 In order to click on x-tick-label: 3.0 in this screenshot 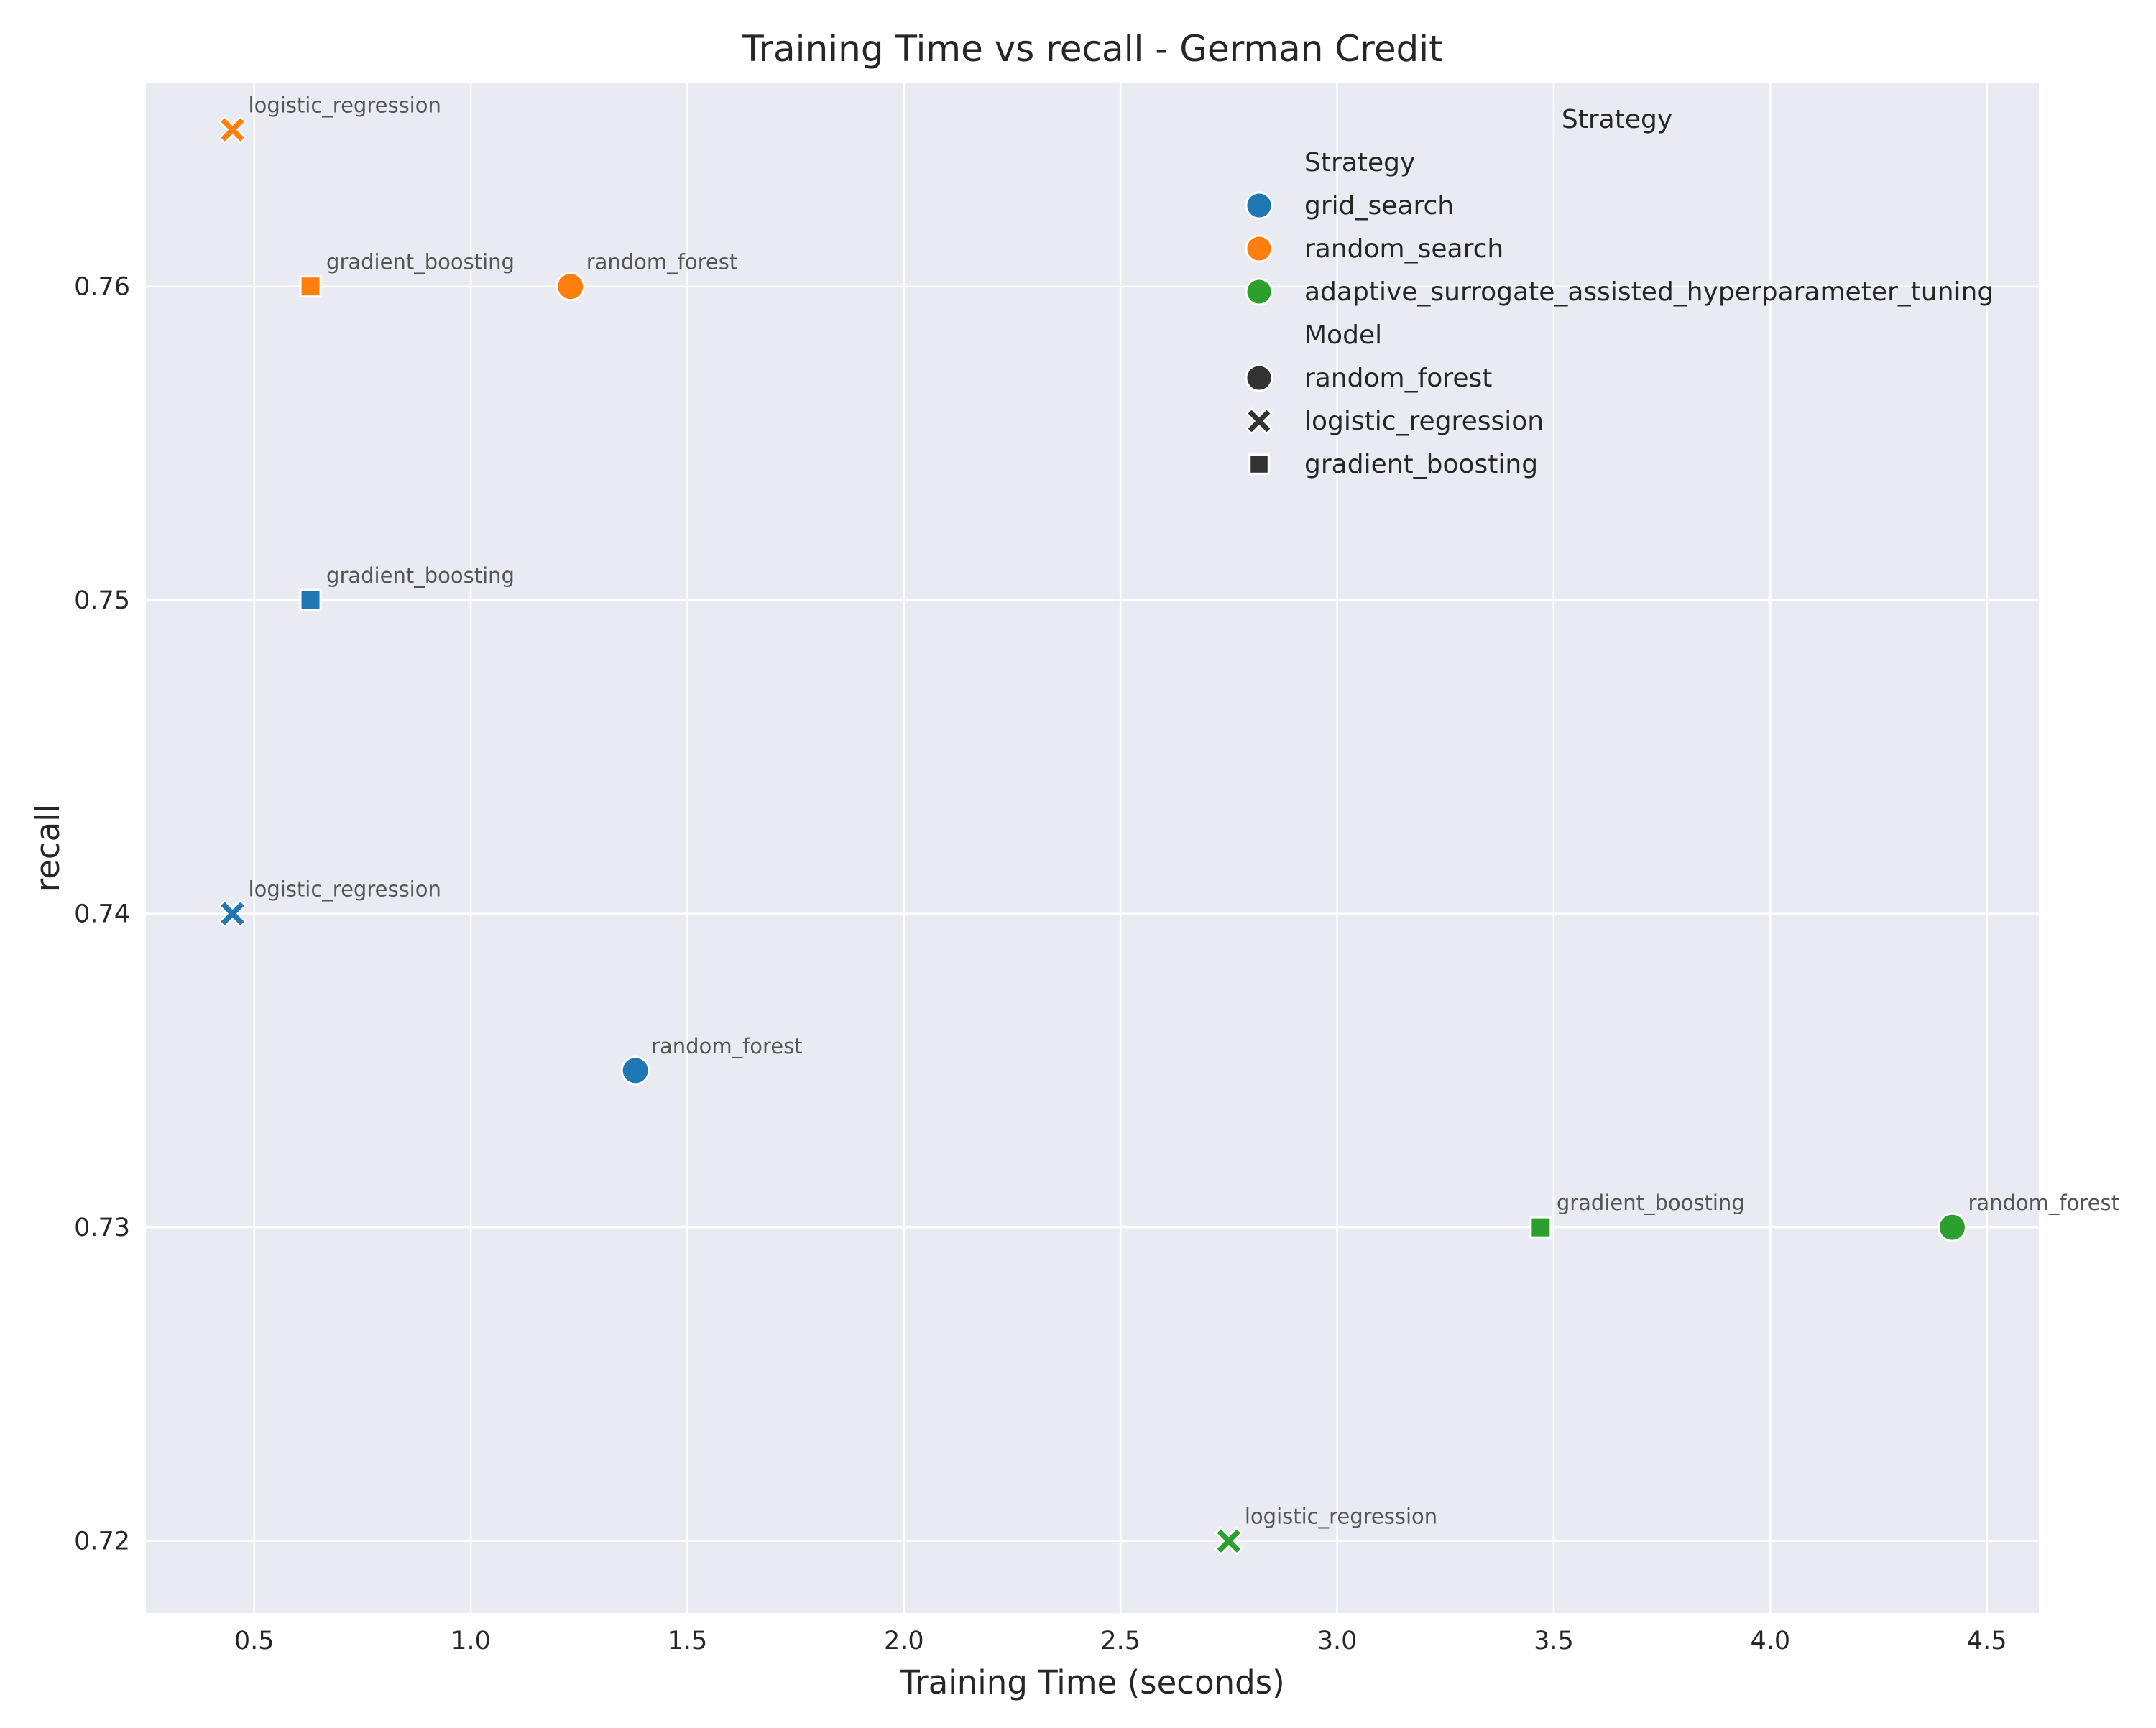, I will do `click(1337, 1641)`.